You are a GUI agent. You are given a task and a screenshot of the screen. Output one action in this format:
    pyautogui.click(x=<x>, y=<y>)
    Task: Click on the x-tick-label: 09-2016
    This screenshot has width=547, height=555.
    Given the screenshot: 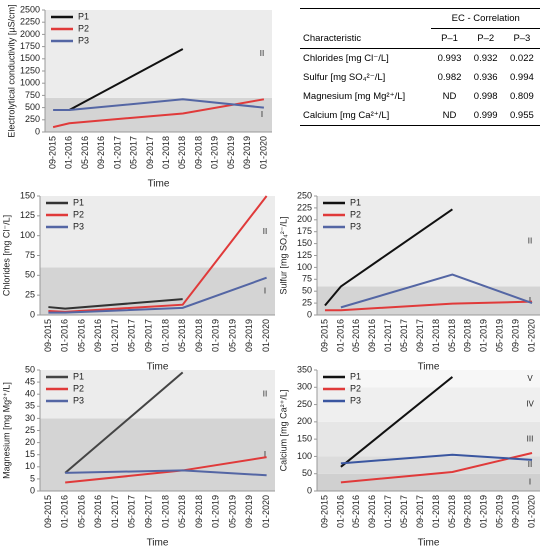 What is the action you would take?
    pyautogui.click(x=101, y=152)
    